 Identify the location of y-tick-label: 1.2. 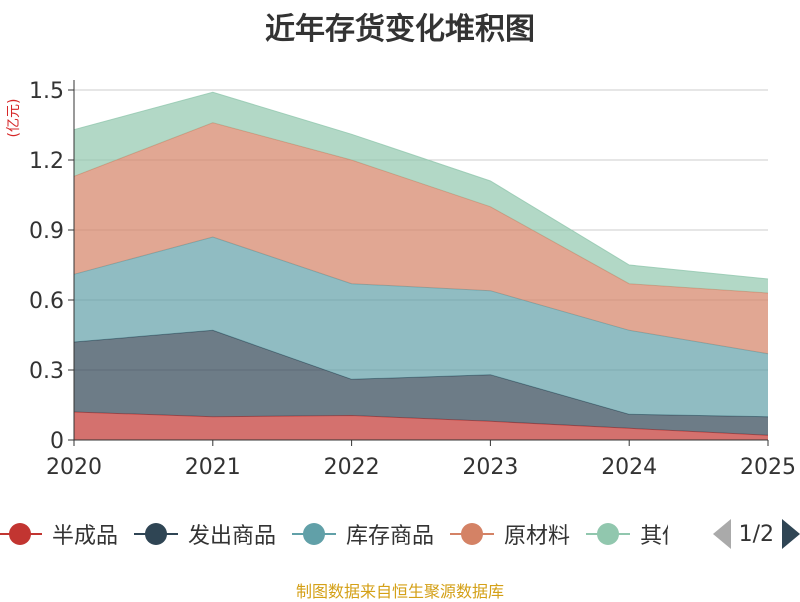
(46, 161).